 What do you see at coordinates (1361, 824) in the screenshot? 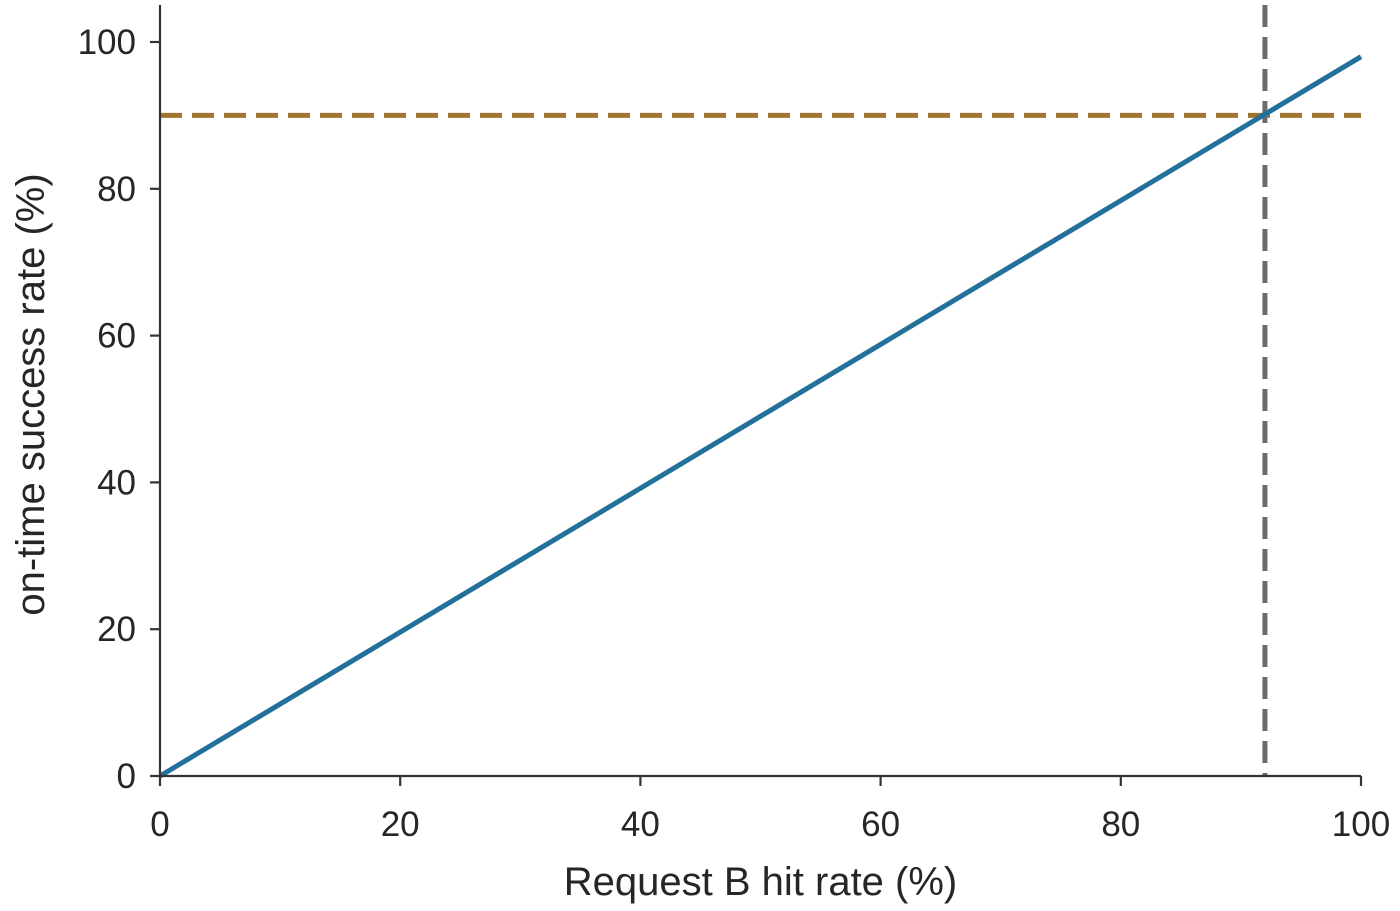
I see `x-tick-label: 100` at bounding box center [1361, 824].